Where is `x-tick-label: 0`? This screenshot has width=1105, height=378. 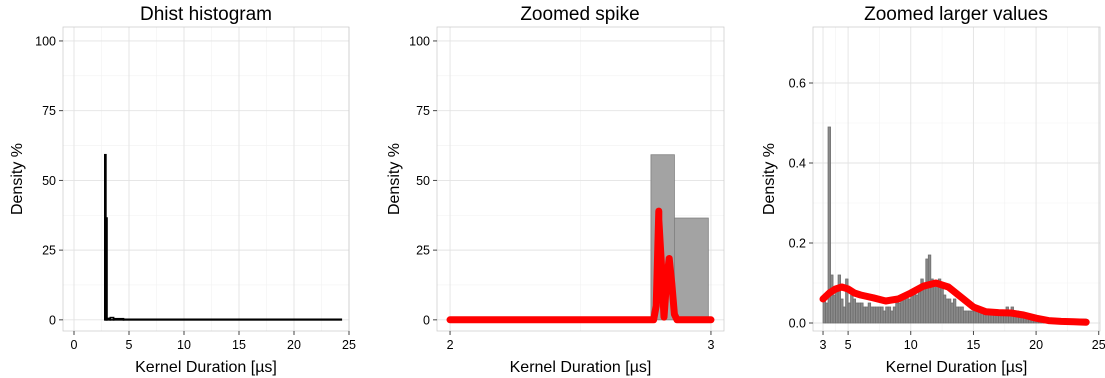 x-tick-label: 0 is located at coordinates (74, 345).